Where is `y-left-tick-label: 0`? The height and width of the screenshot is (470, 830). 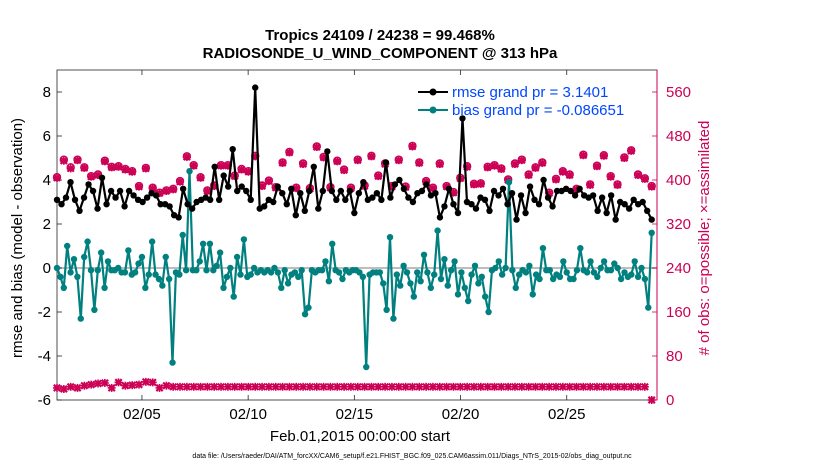 y-left-tick-label: 0 is located at coordinates (47, 268).